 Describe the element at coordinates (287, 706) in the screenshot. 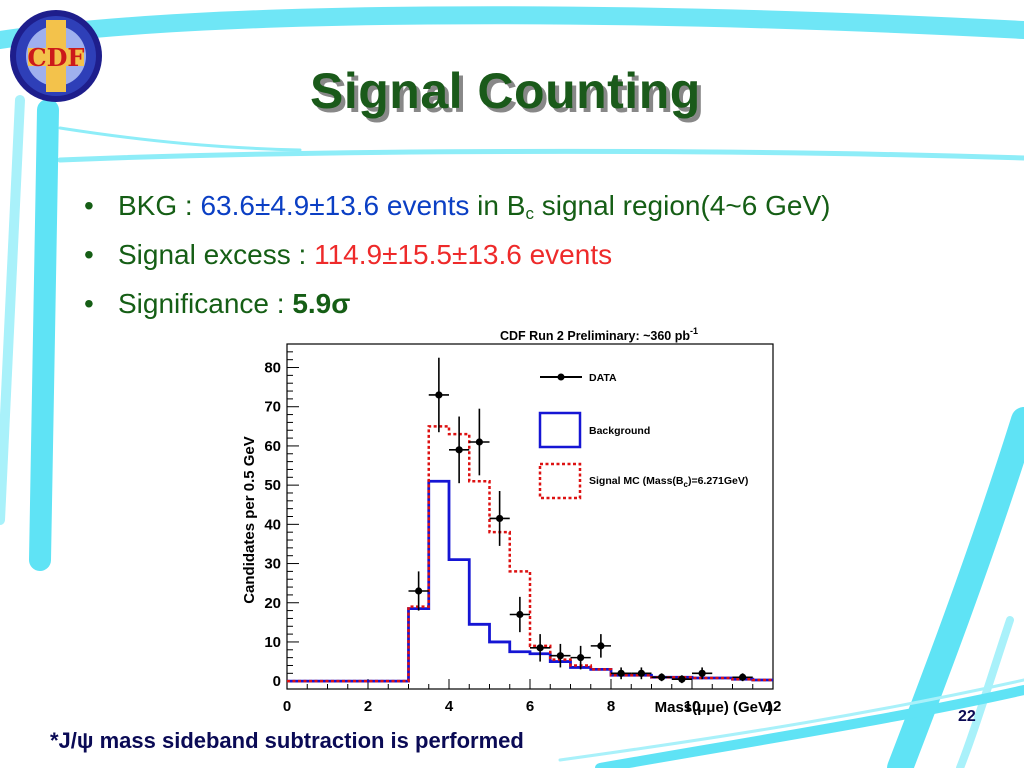

I see `x-tick-label: 0` at that location.